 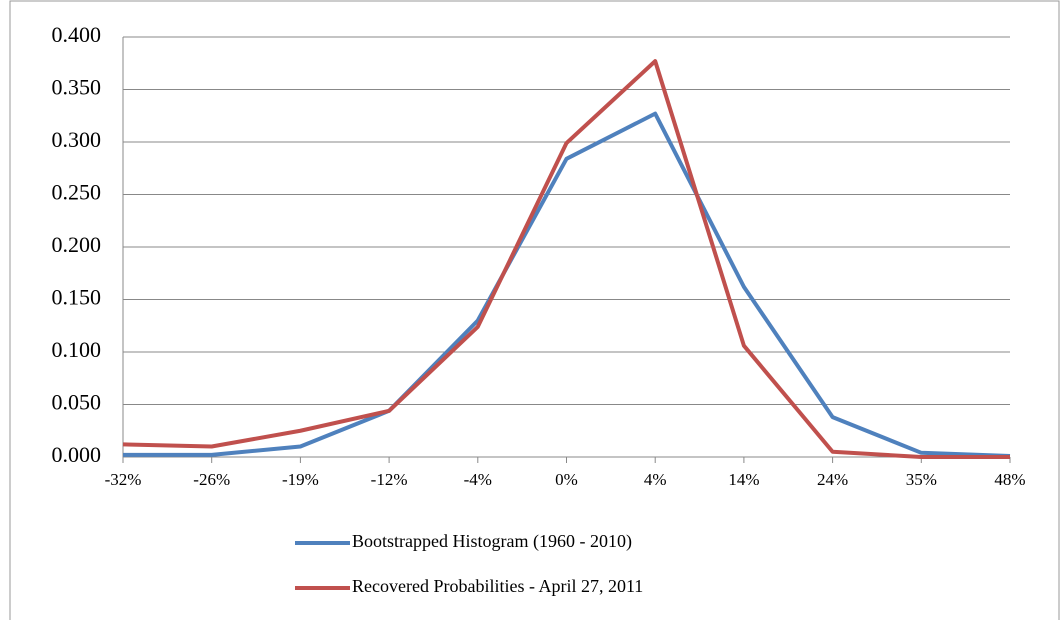 What do you see at coordinates (77, 192) in the screenshot?
I see `y-tick-label: 0.250` at bounding box center [77, 192].